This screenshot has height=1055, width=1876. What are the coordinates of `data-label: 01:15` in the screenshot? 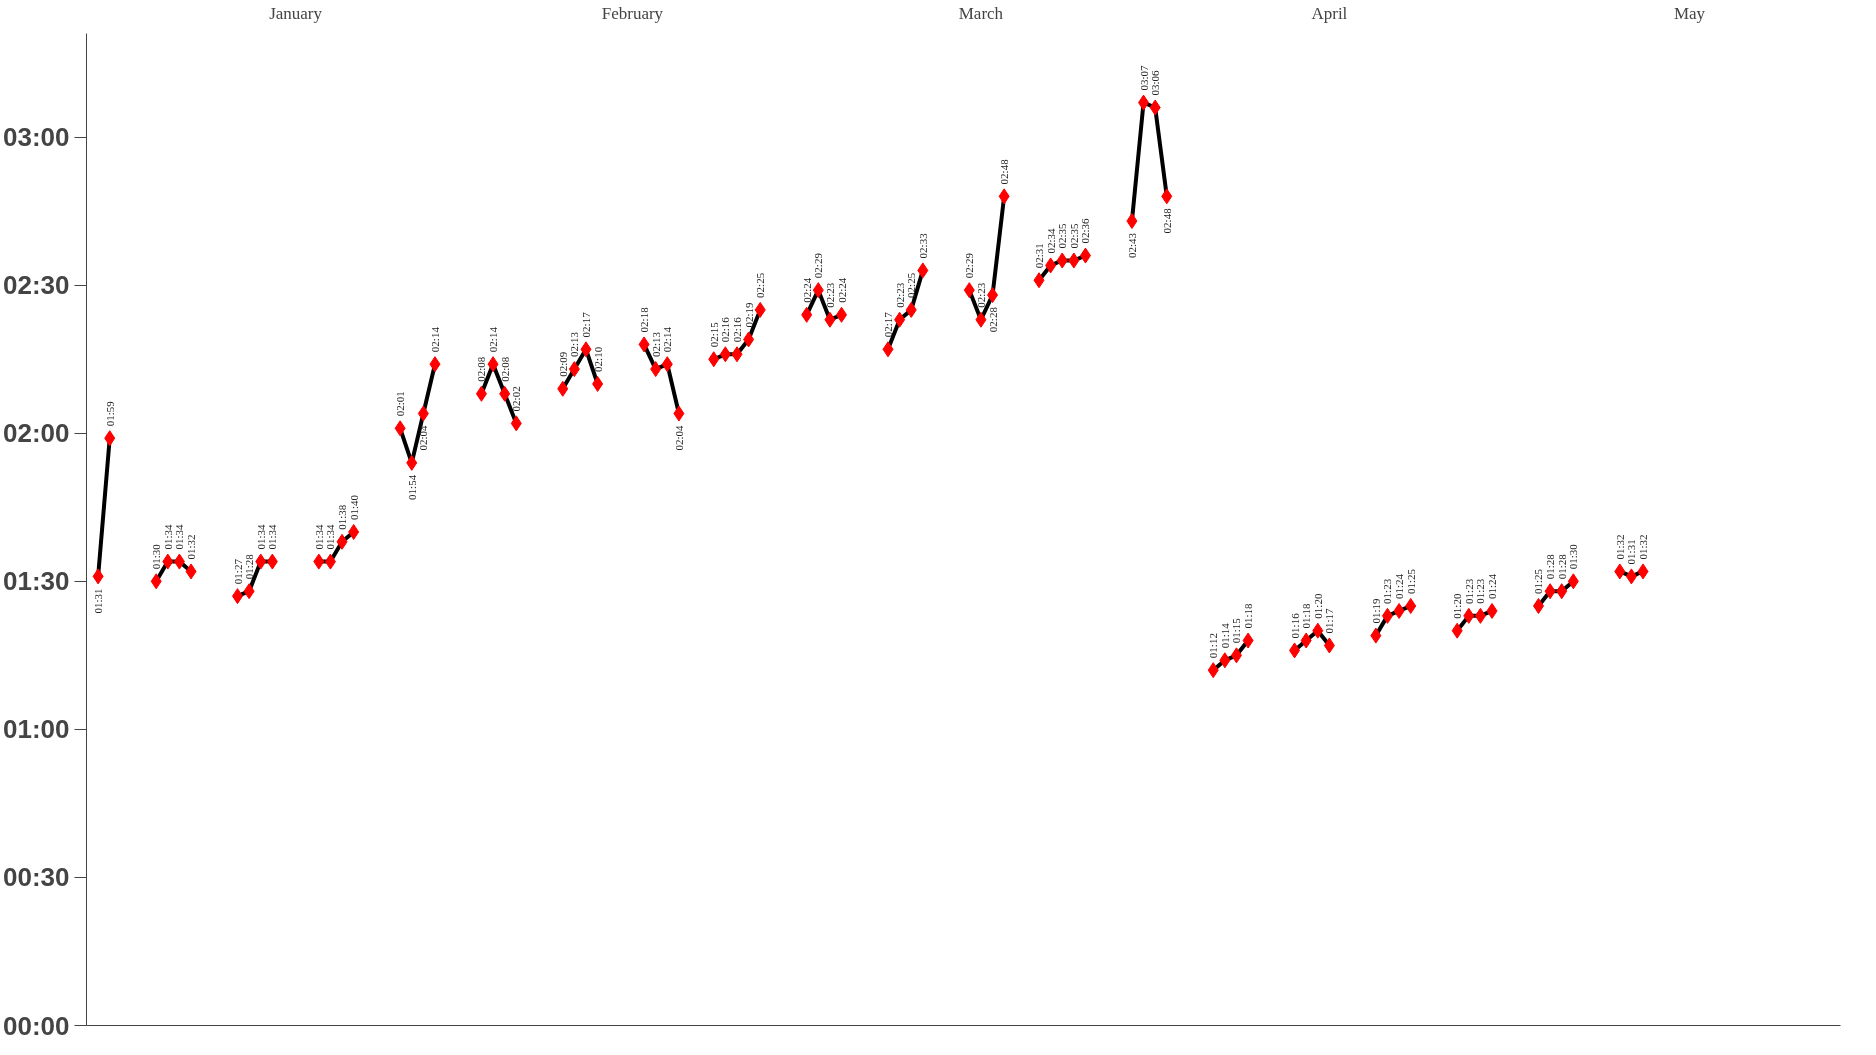 It's located at (1236, 630).